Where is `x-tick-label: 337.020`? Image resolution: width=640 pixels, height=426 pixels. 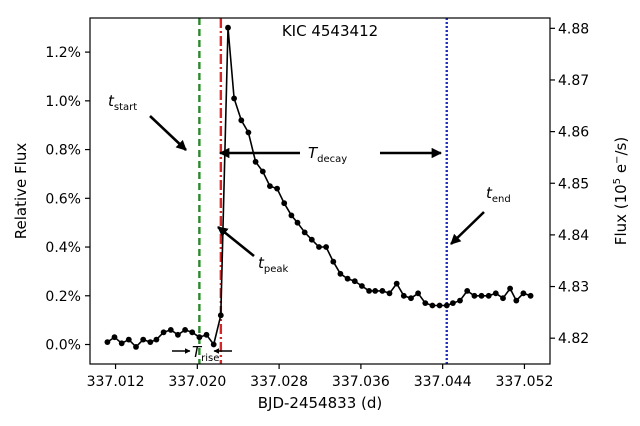 x-tick-label: 337.020 is located at coordinates (197, 382).